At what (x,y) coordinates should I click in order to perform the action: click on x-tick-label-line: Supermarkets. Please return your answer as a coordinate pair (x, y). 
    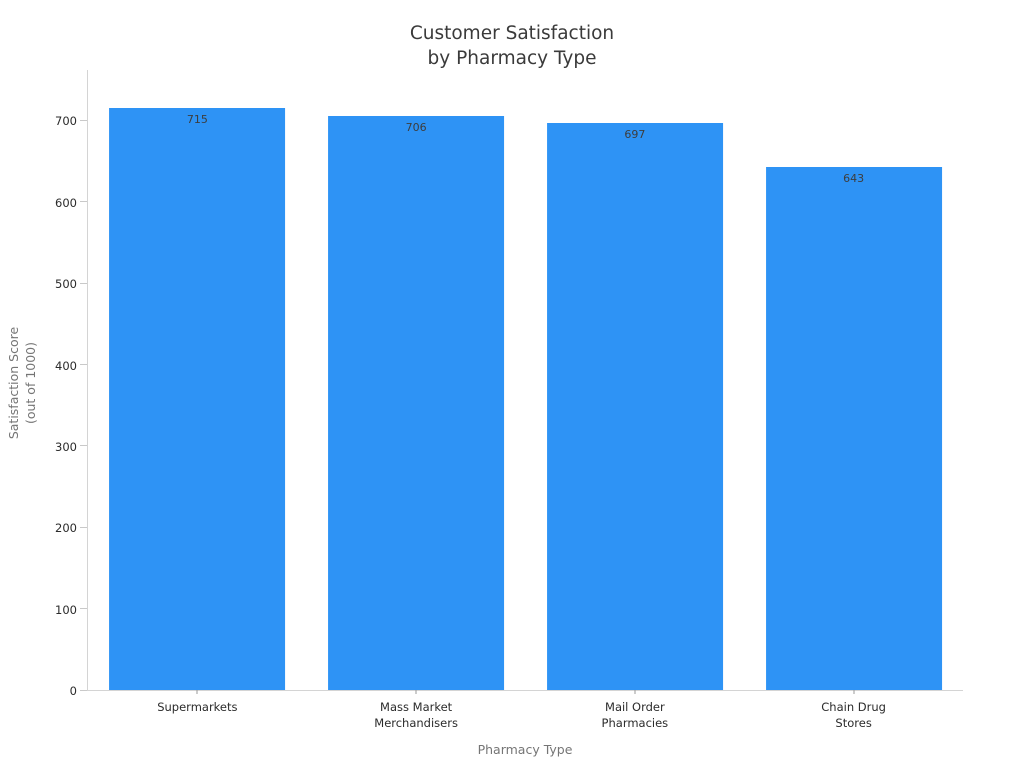
    Looking at the image, I should click on (197, 707).